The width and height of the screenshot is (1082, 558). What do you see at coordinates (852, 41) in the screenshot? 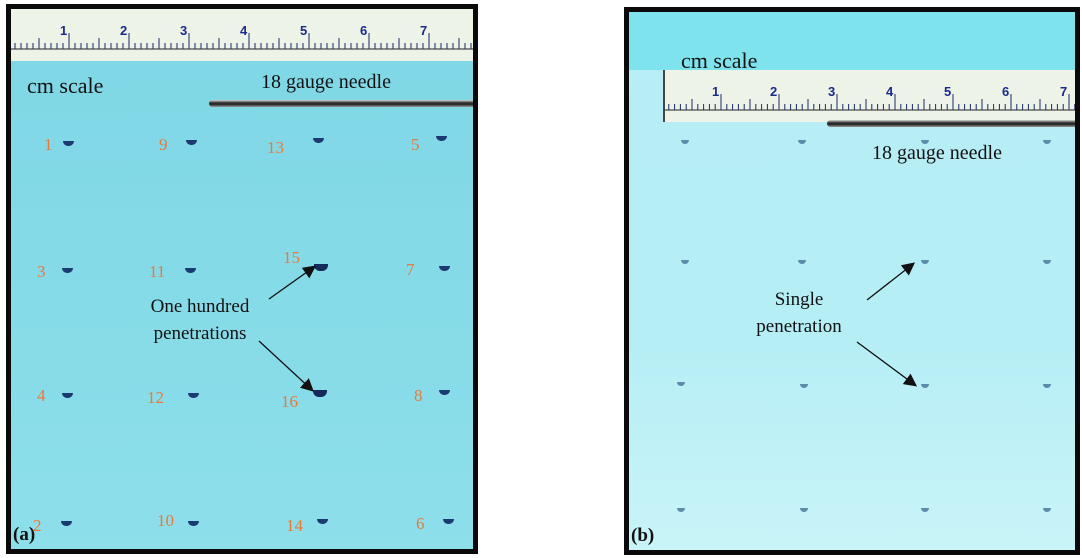
I see `top-band` at bounding box center [852, 41].